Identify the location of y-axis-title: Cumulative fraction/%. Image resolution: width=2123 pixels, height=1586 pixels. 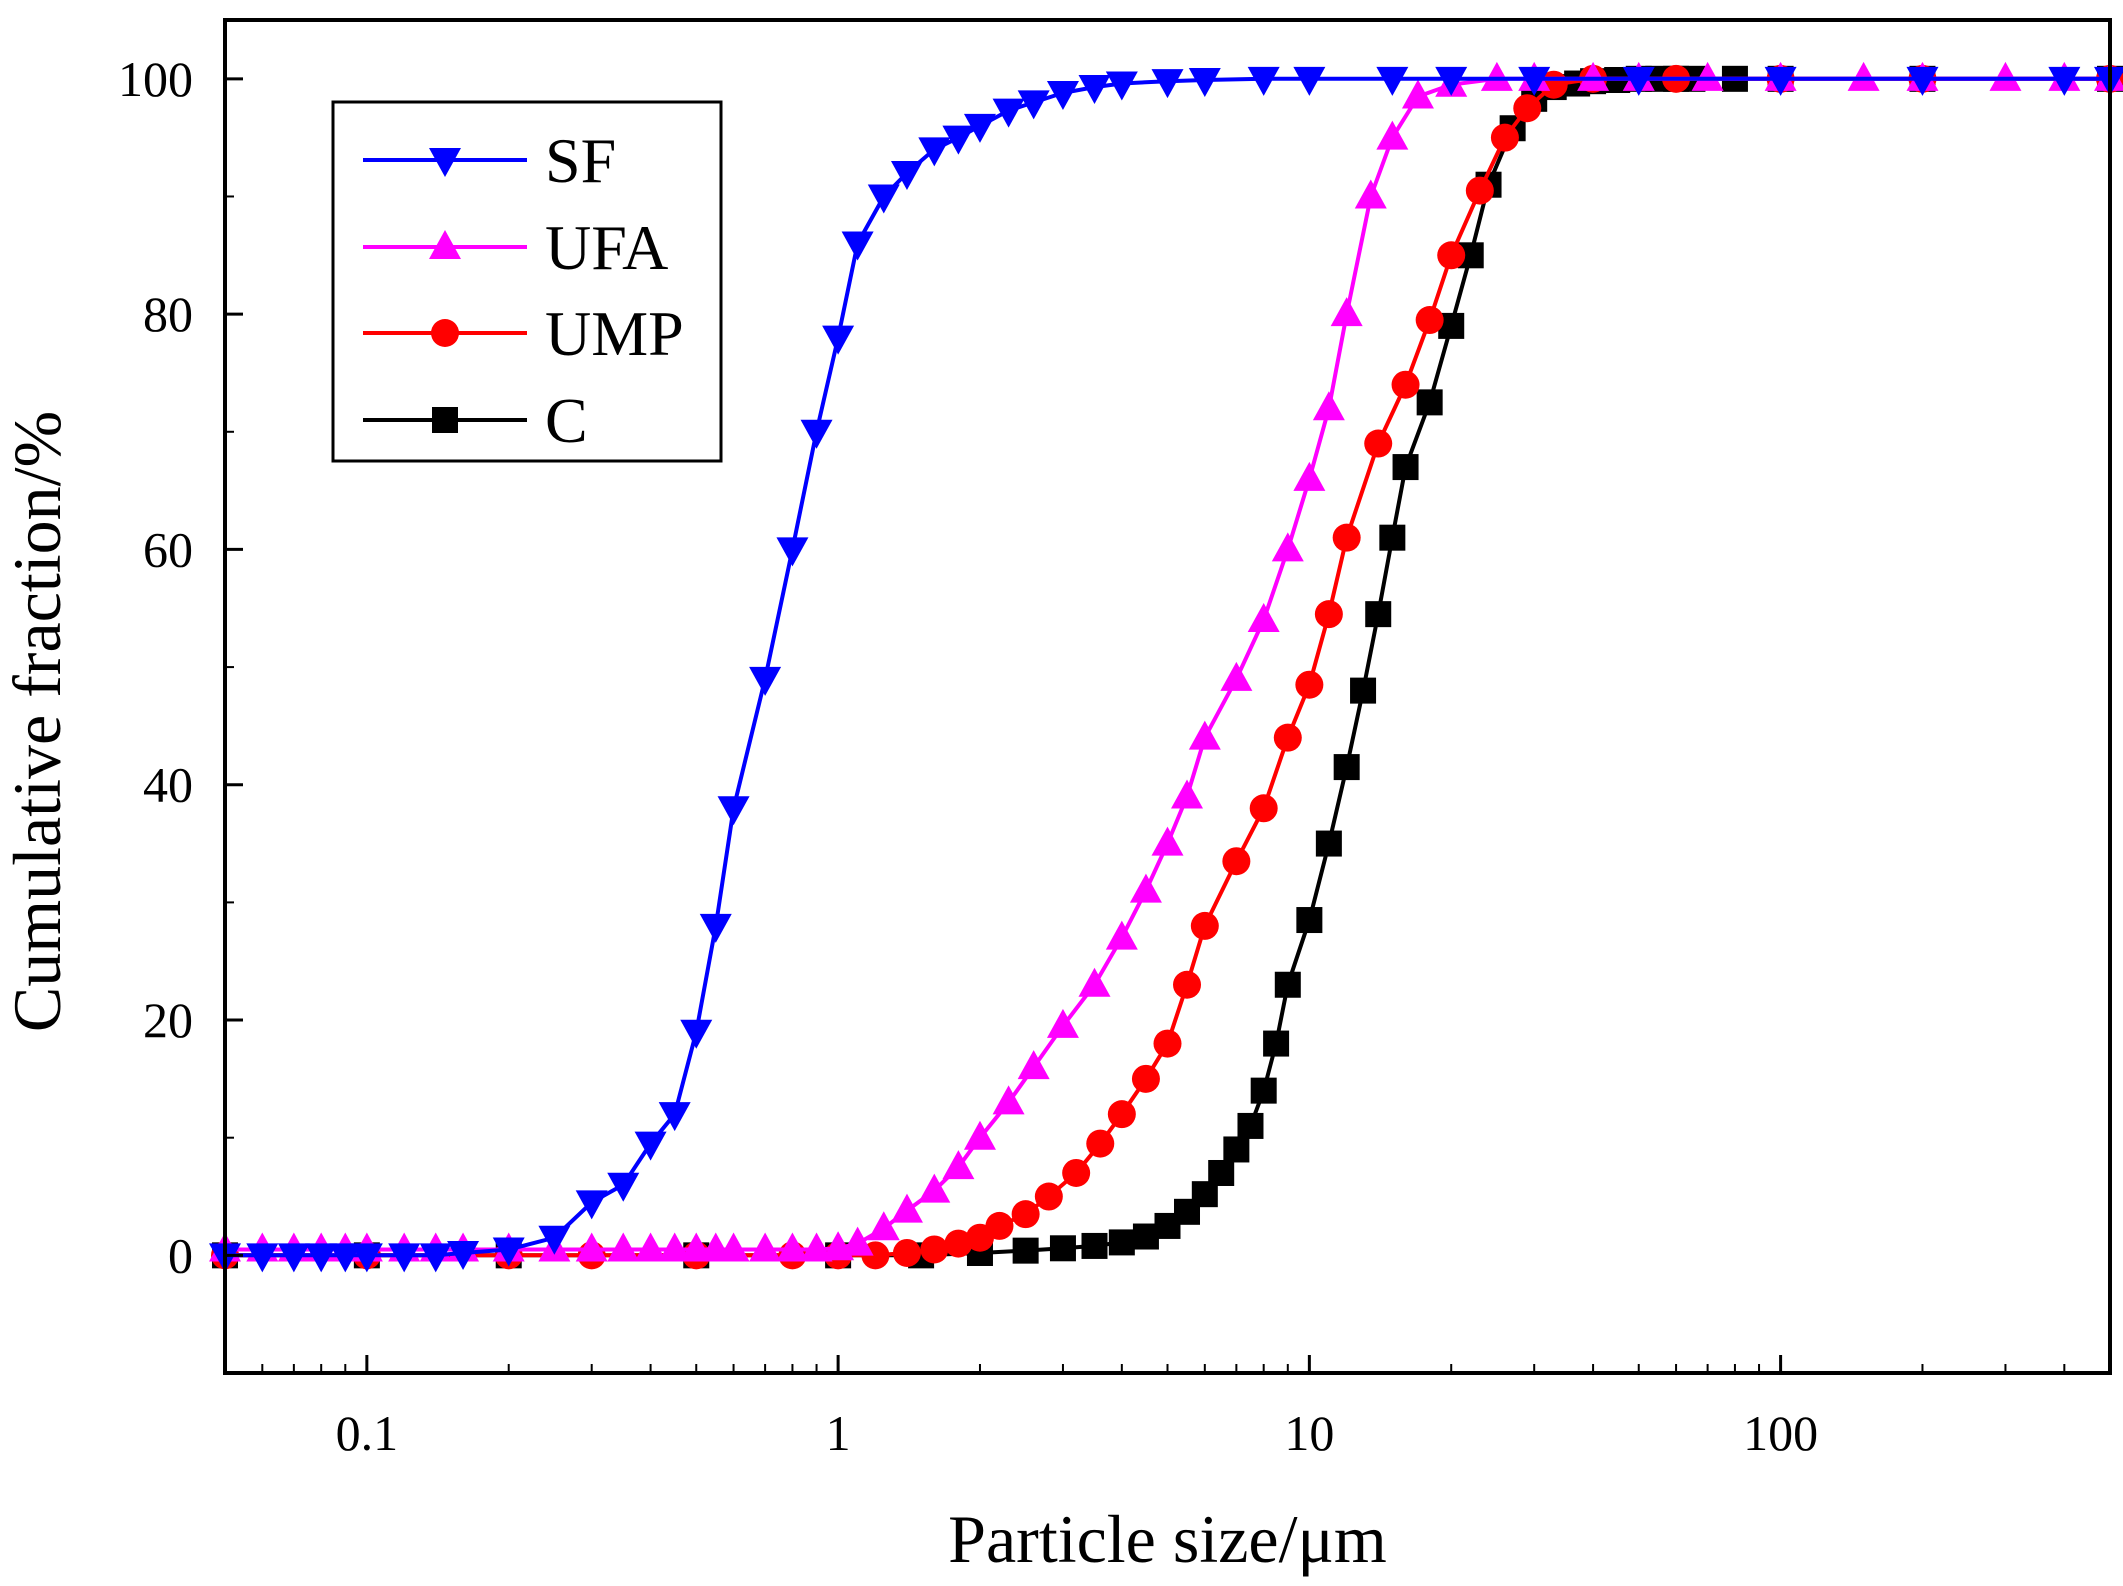
(37, 721).